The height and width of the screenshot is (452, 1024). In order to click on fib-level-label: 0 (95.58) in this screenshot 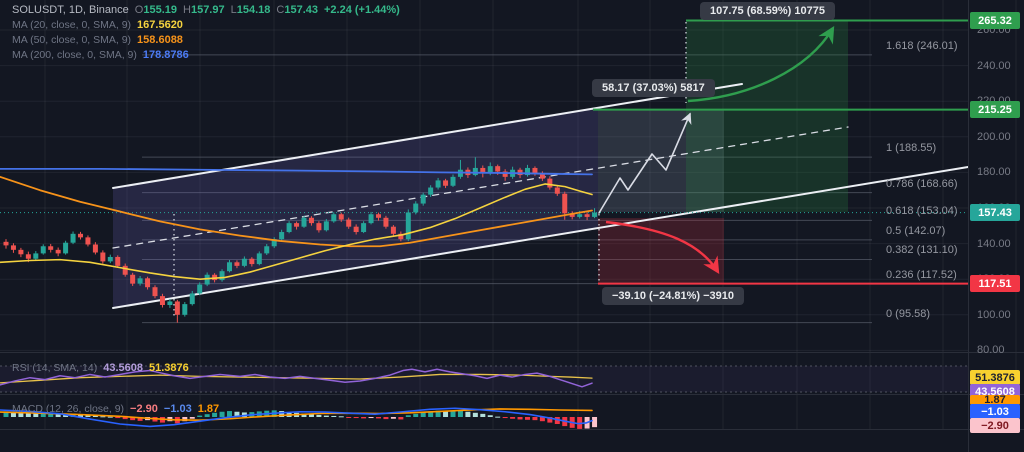, I will do `click(908, 313)`.